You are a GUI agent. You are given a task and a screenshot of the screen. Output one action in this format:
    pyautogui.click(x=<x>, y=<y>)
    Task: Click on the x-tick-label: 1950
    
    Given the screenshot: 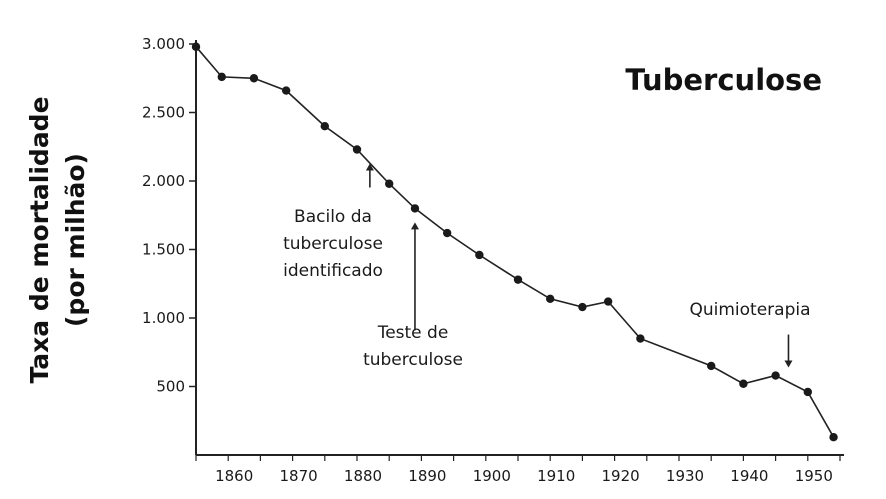 What is the action you would take?
    pyautogui.click(x=814, y=476)
    